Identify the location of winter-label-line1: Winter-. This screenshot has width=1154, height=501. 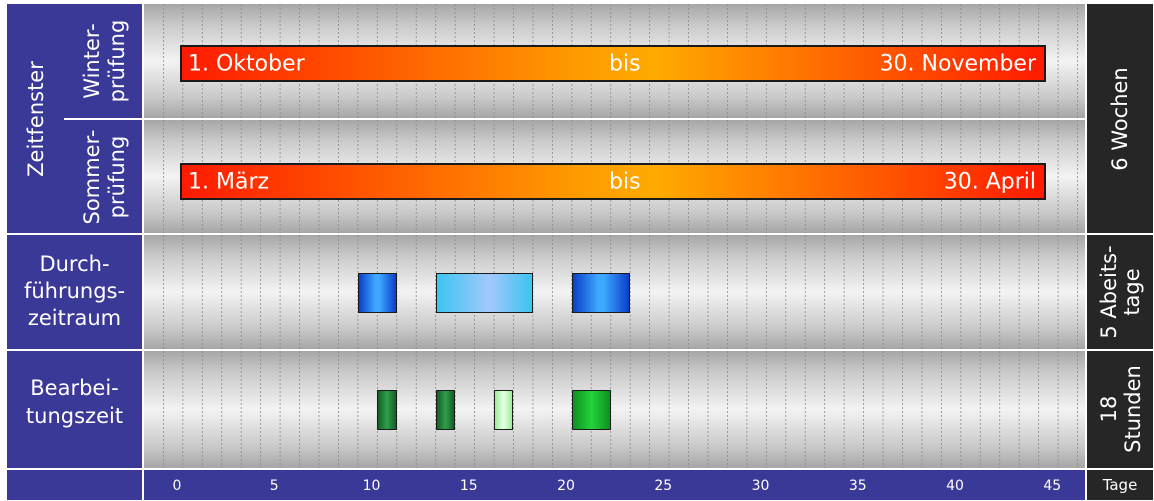
(92, 61).